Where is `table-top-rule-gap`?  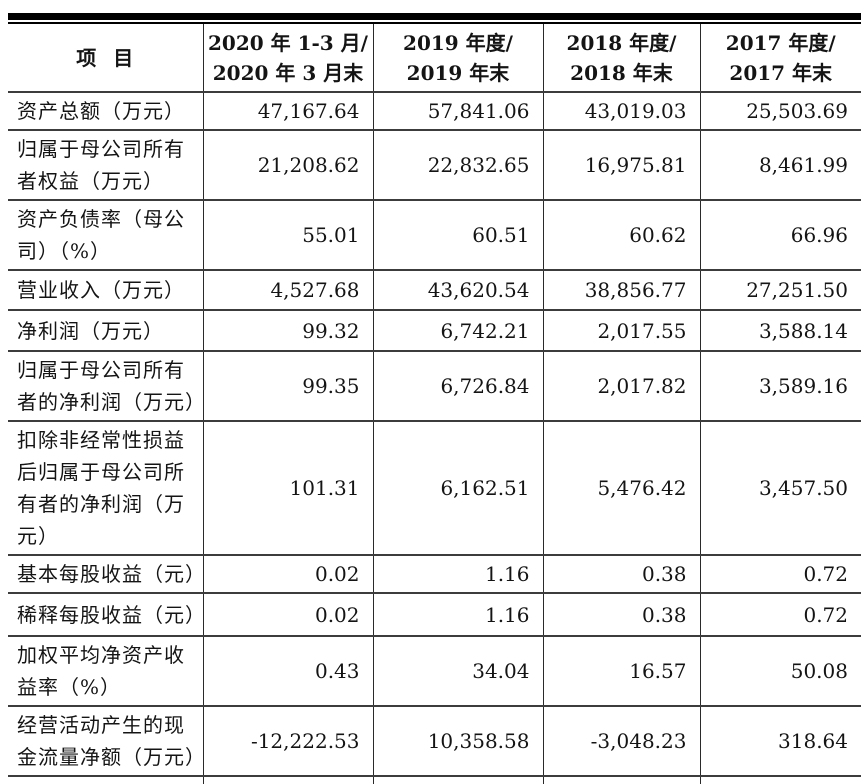
table-top-rule-gap is located at coordinates (434, 21).